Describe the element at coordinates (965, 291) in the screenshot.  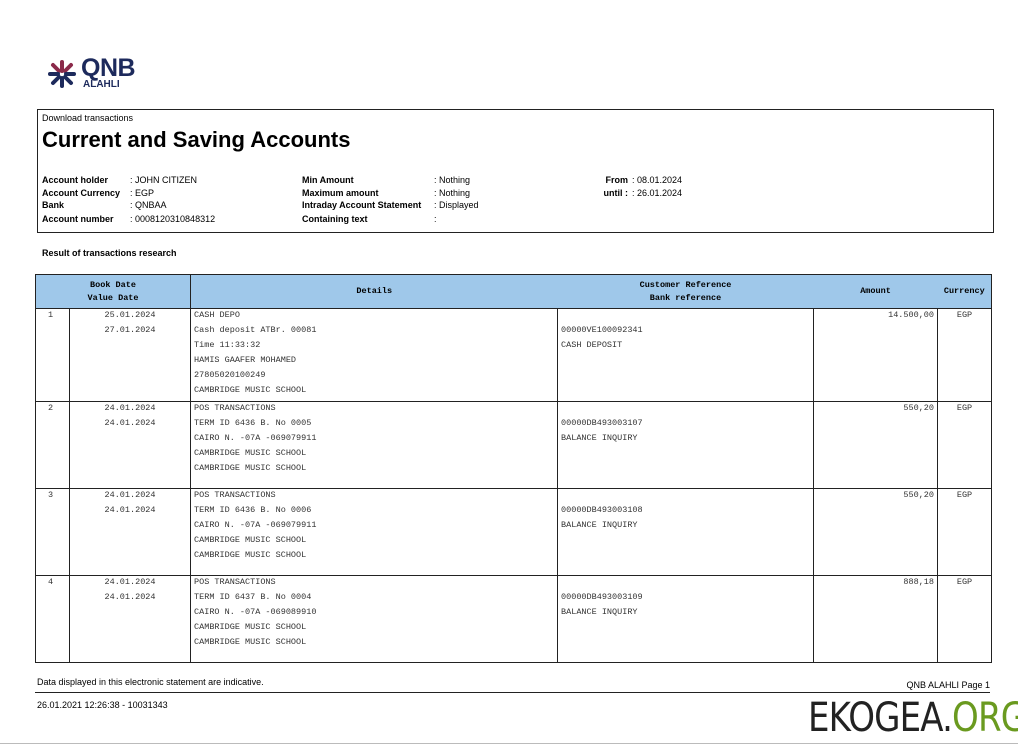
I see `header-currency: Currency` at that location.